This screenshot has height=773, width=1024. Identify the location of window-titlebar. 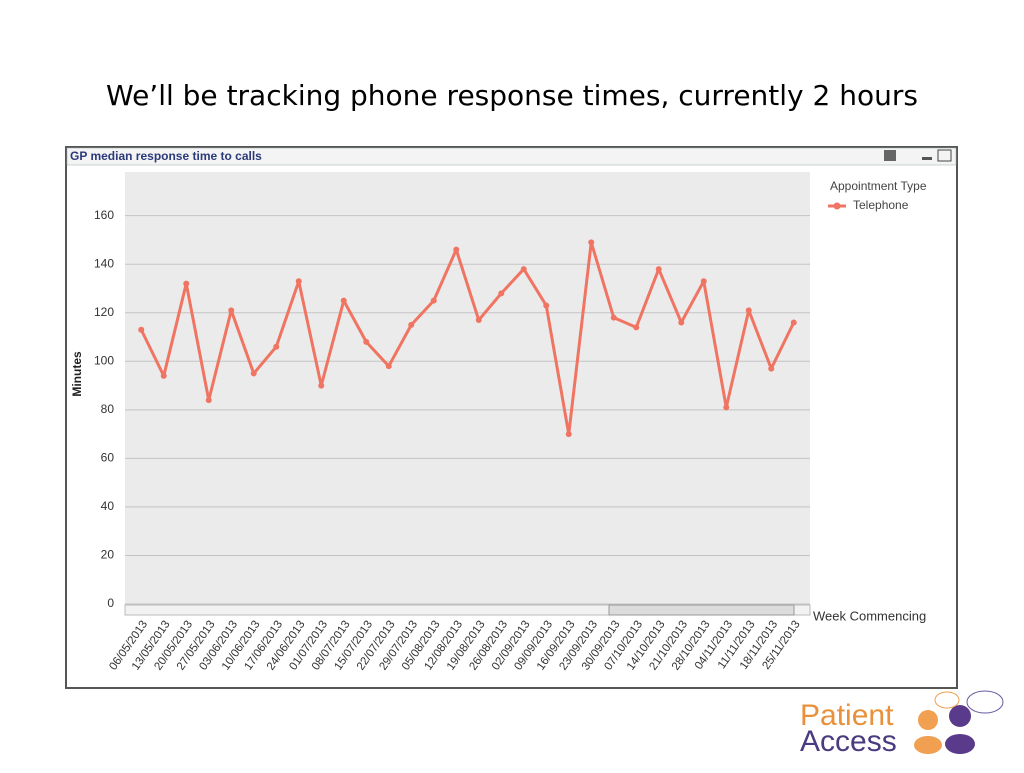
(511, 156).